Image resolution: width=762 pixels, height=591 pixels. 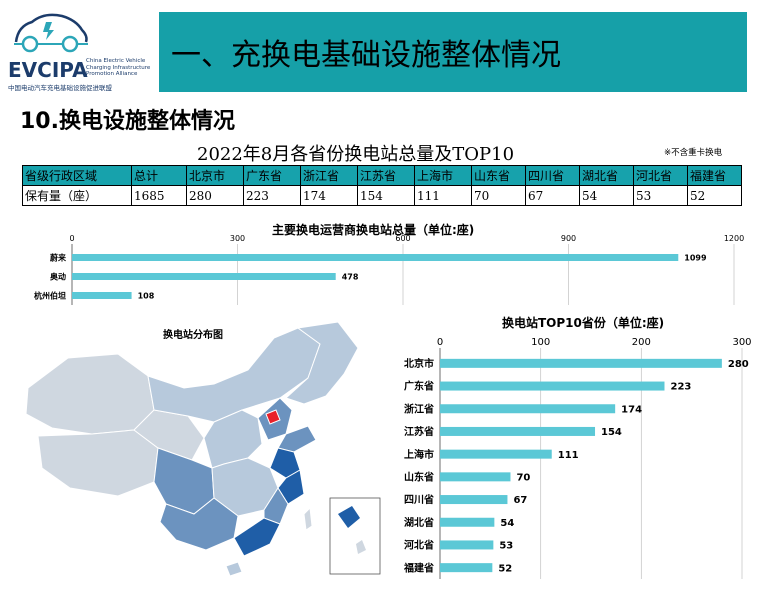 What do you see at coordinates (419, 476) in the screenshot?
I see `category-label: 山东省` at bounding box center [419, 476].